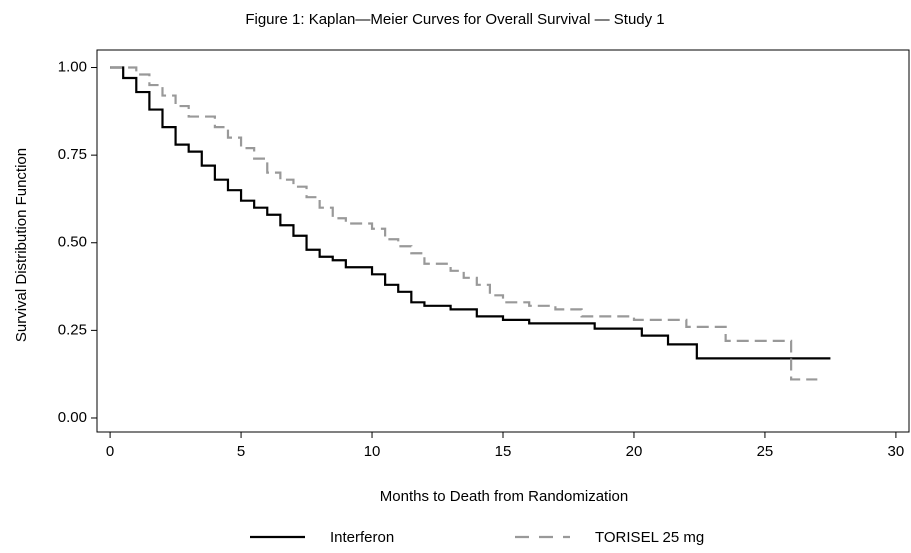 This screenshot has height=553, width=911. Describe the element at coordinates (372, 451) in the screenshot. I see `x-tick-label: 10` at that location.